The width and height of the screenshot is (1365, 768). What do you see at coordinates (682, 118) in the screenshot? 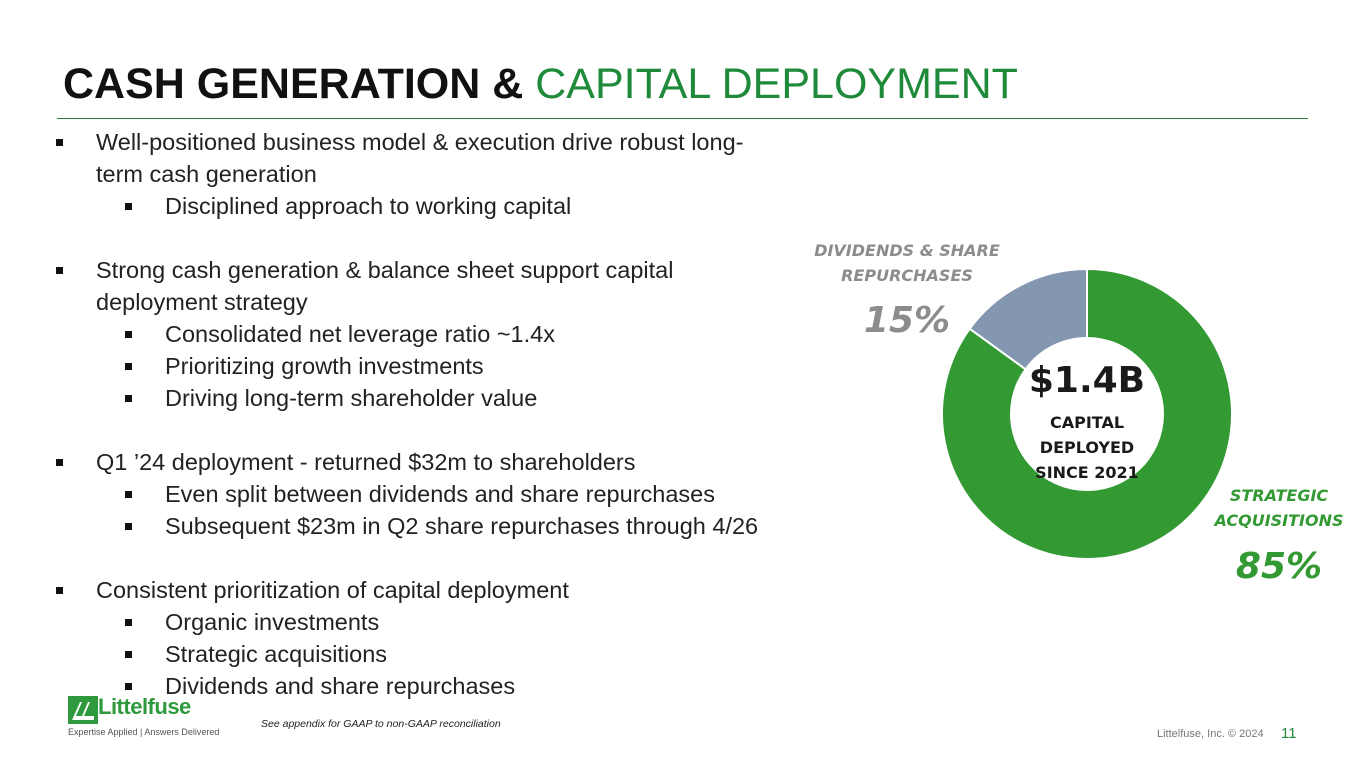
I see `title-divider` at bounding box center [682, 118].